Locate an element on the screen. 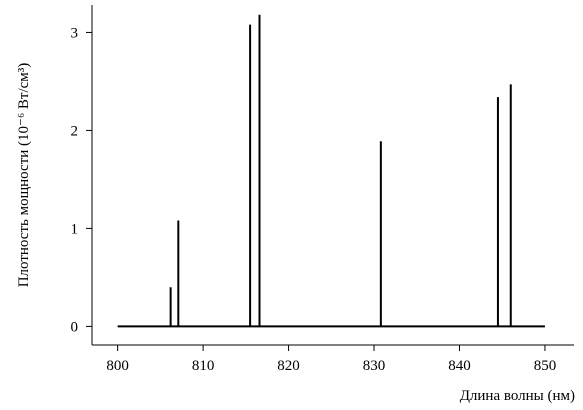 This screenshot has height=410, width=583. x-tick-label: 820 is located at coordinates (288, 366).